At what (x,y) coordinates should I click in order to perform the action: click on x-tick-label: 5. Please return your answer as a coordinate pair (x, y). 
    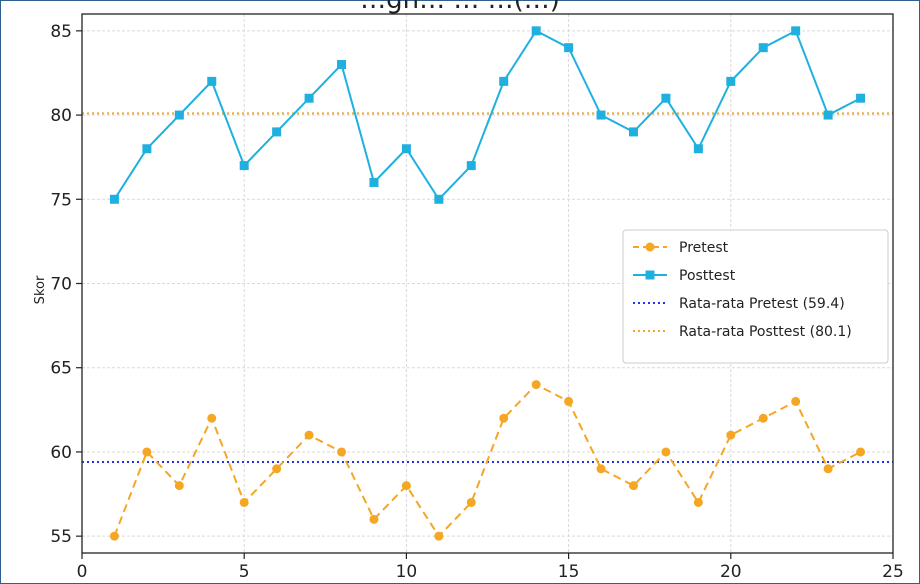
    Looking at the image, I should click on (244, 572).